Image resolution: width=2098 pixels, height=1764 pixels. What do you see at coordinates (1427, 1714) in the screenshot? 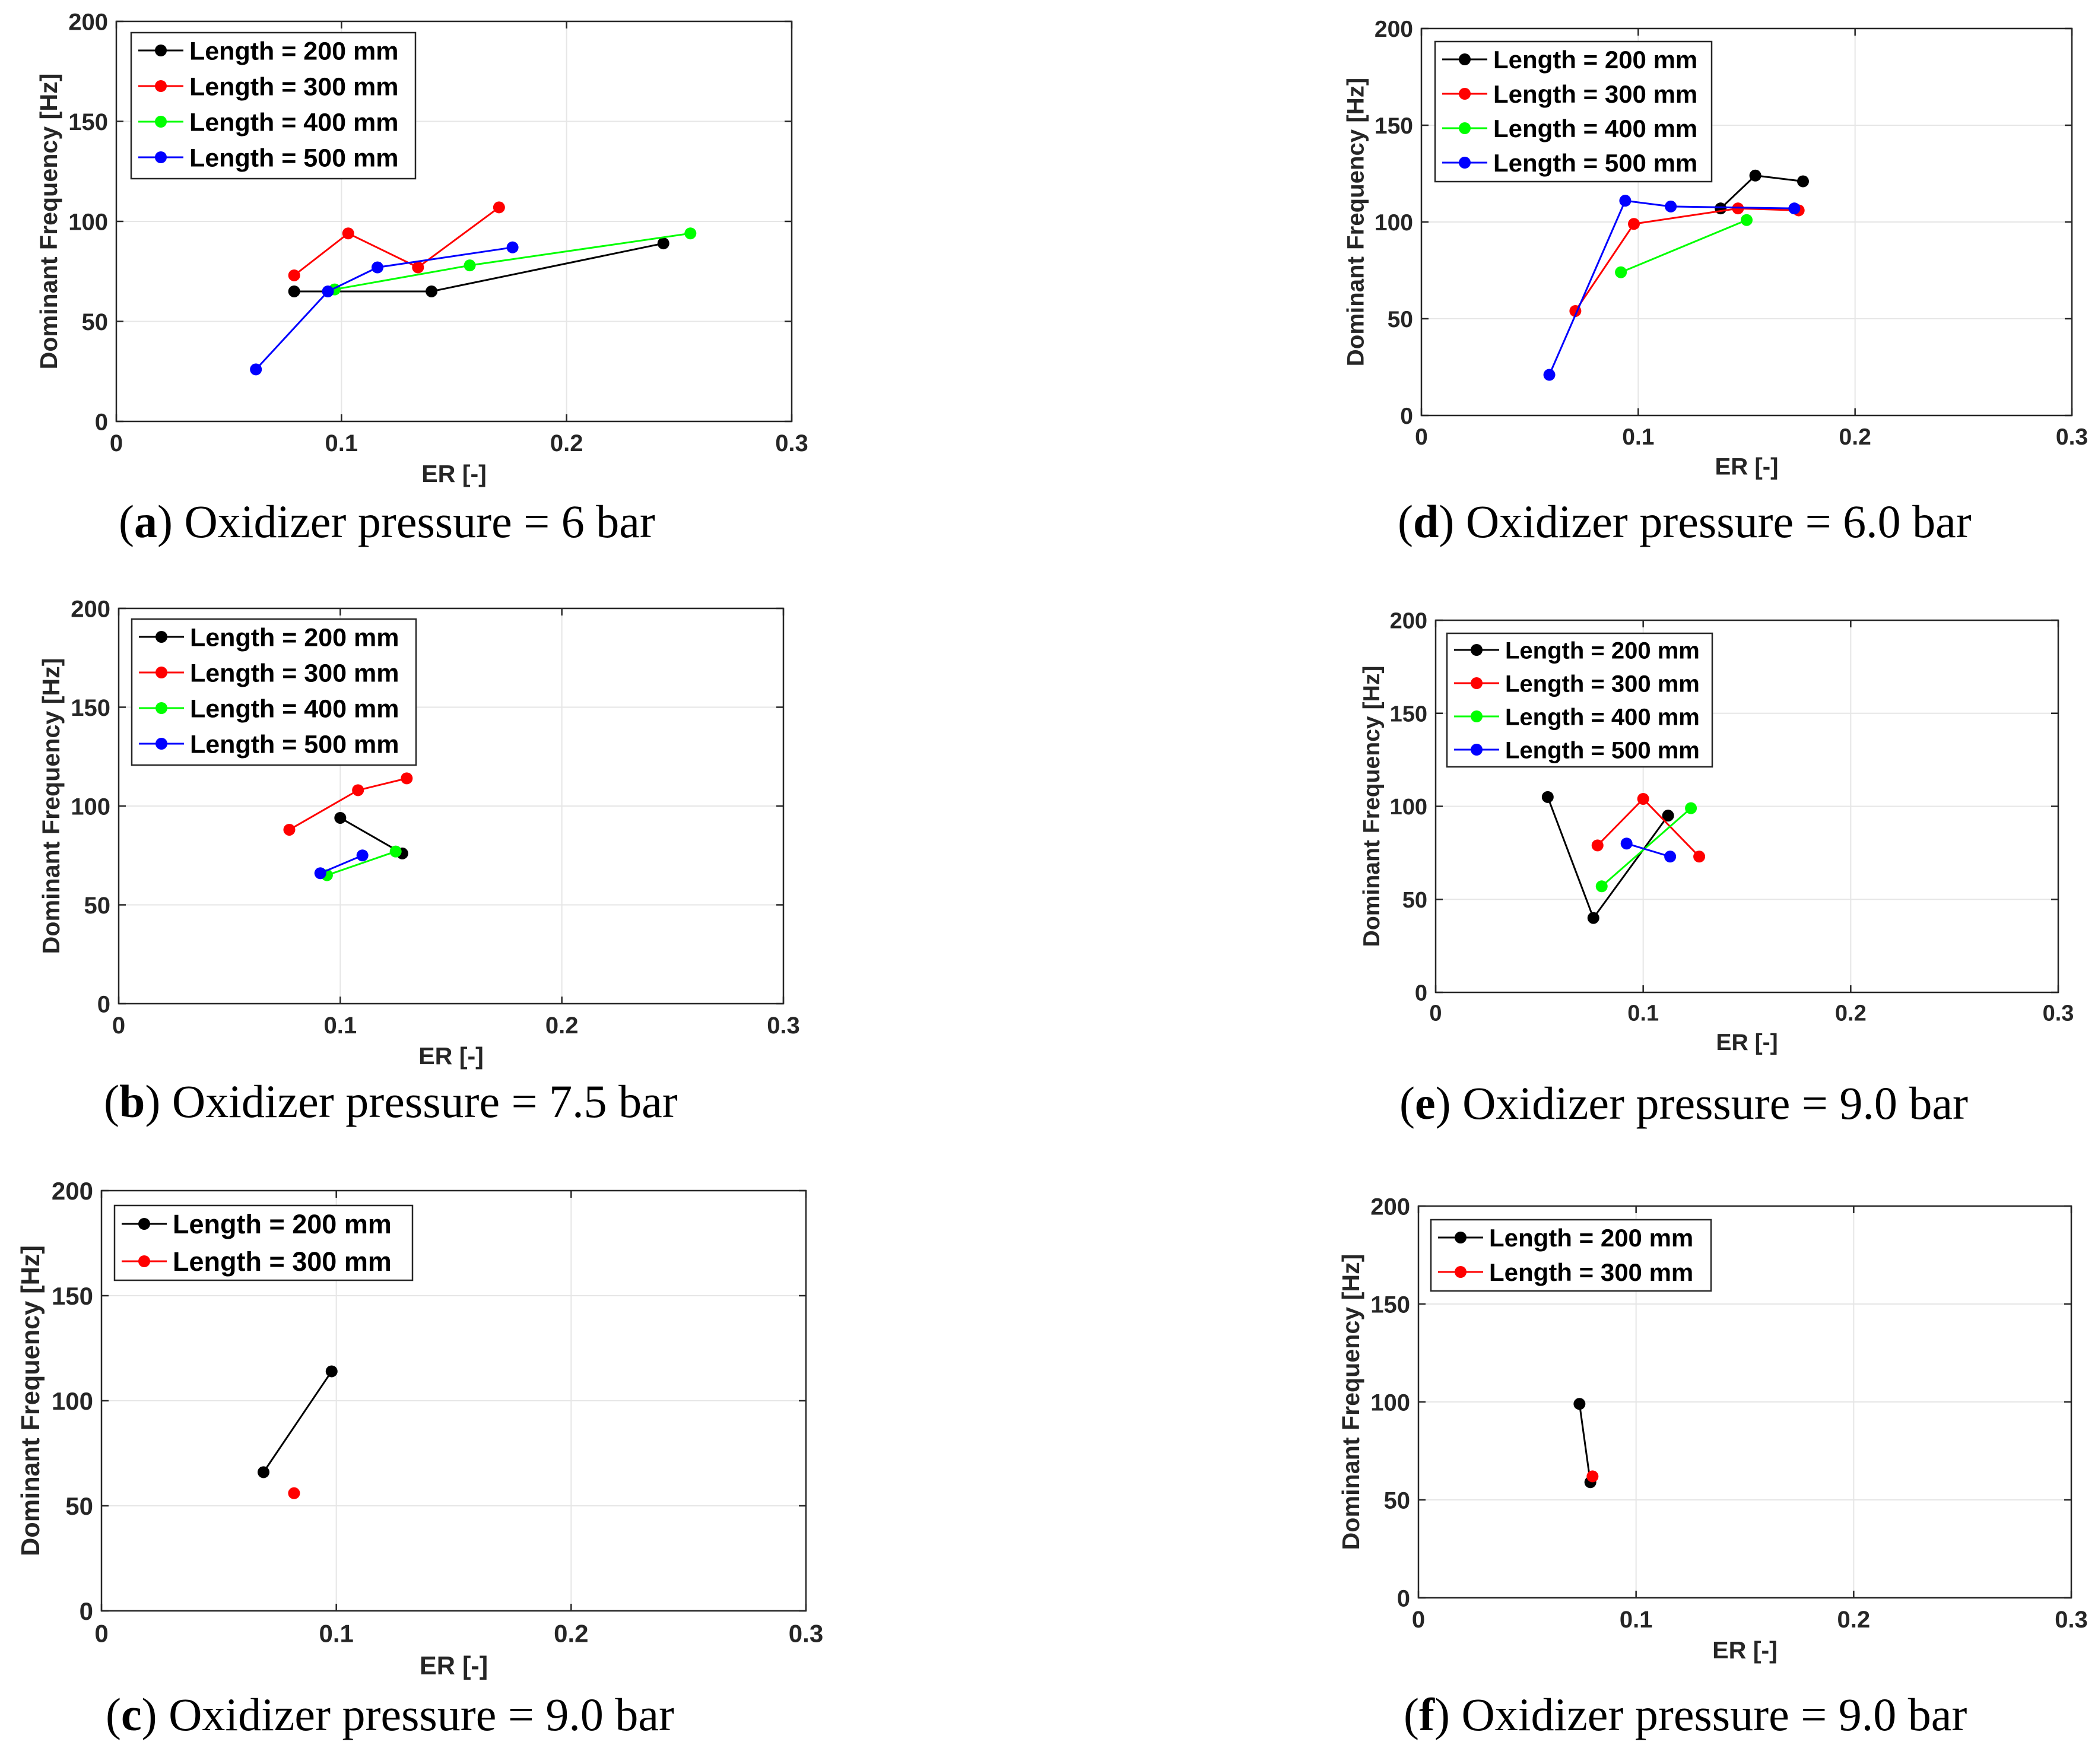
I see `caption-letter: f` at bounding box center [1427, 1714].